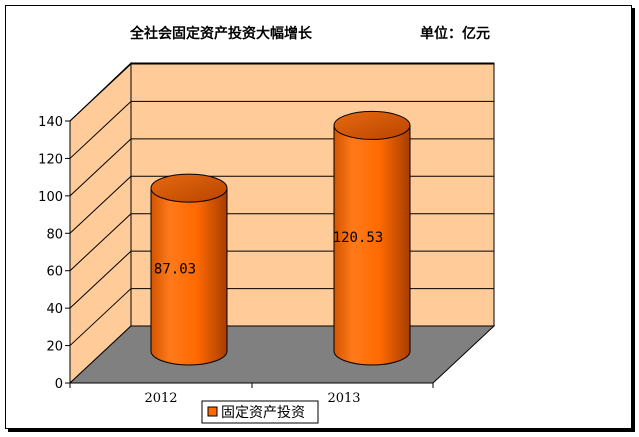 Image resolution: width=639 pixels, height=437 pixels. Describe the element at coordinates (54, 253) in the screenshot. I see `y-axis-ticks: 0 20 40 60 80 100 120 140` at that location.